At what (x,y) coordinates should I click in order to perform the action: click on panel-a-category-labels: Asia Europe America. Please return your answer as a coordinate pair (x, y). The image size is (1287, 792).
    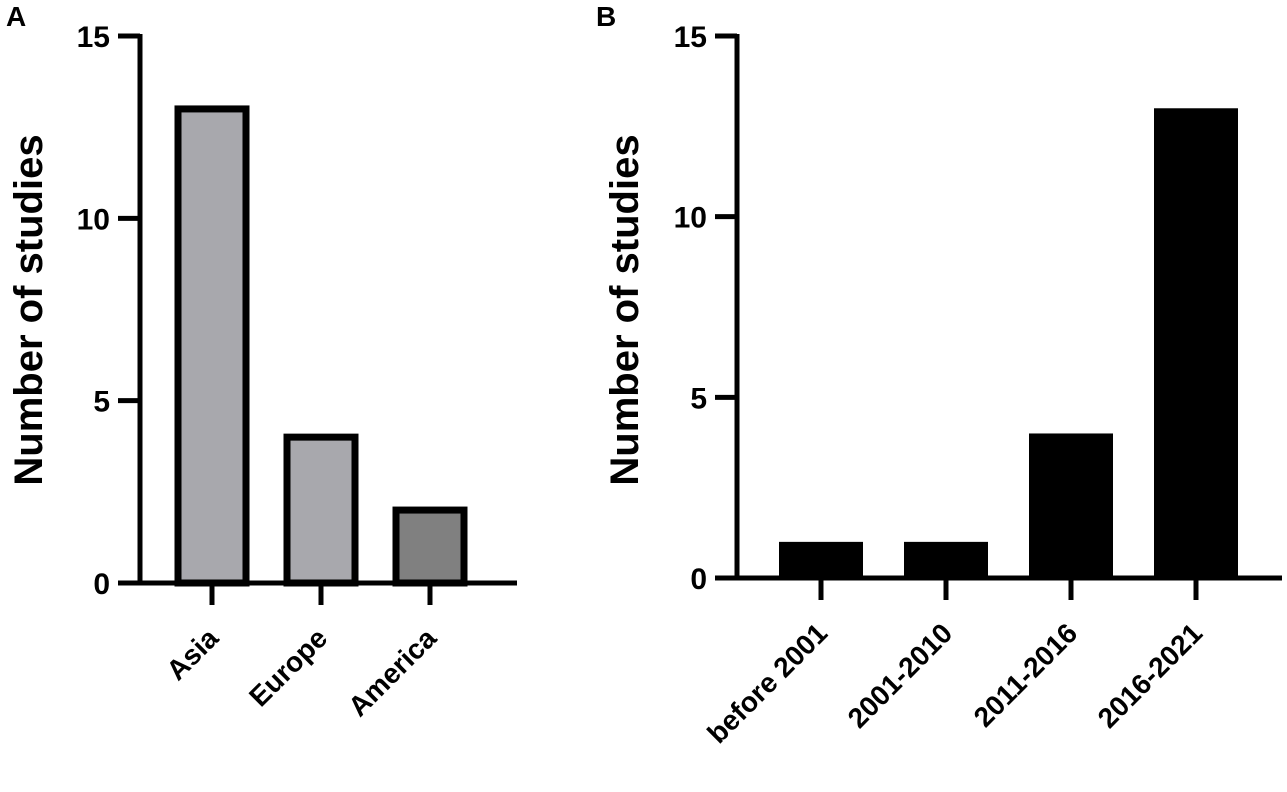
    Looking at the image, I should click on (301, 672).